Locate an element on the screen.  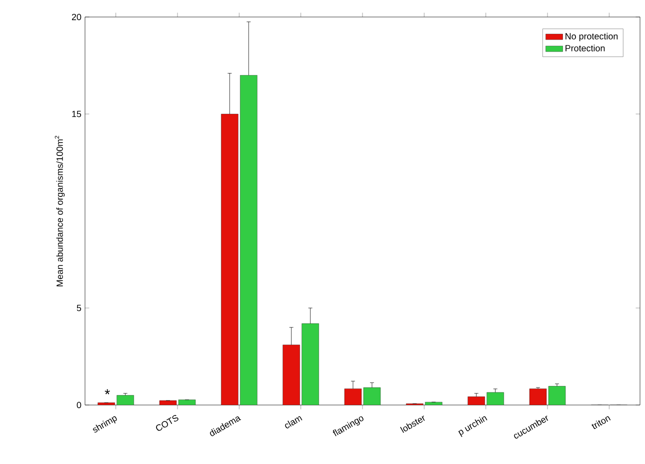
y-tick-label: 0 is located at coordinates (79, 405).